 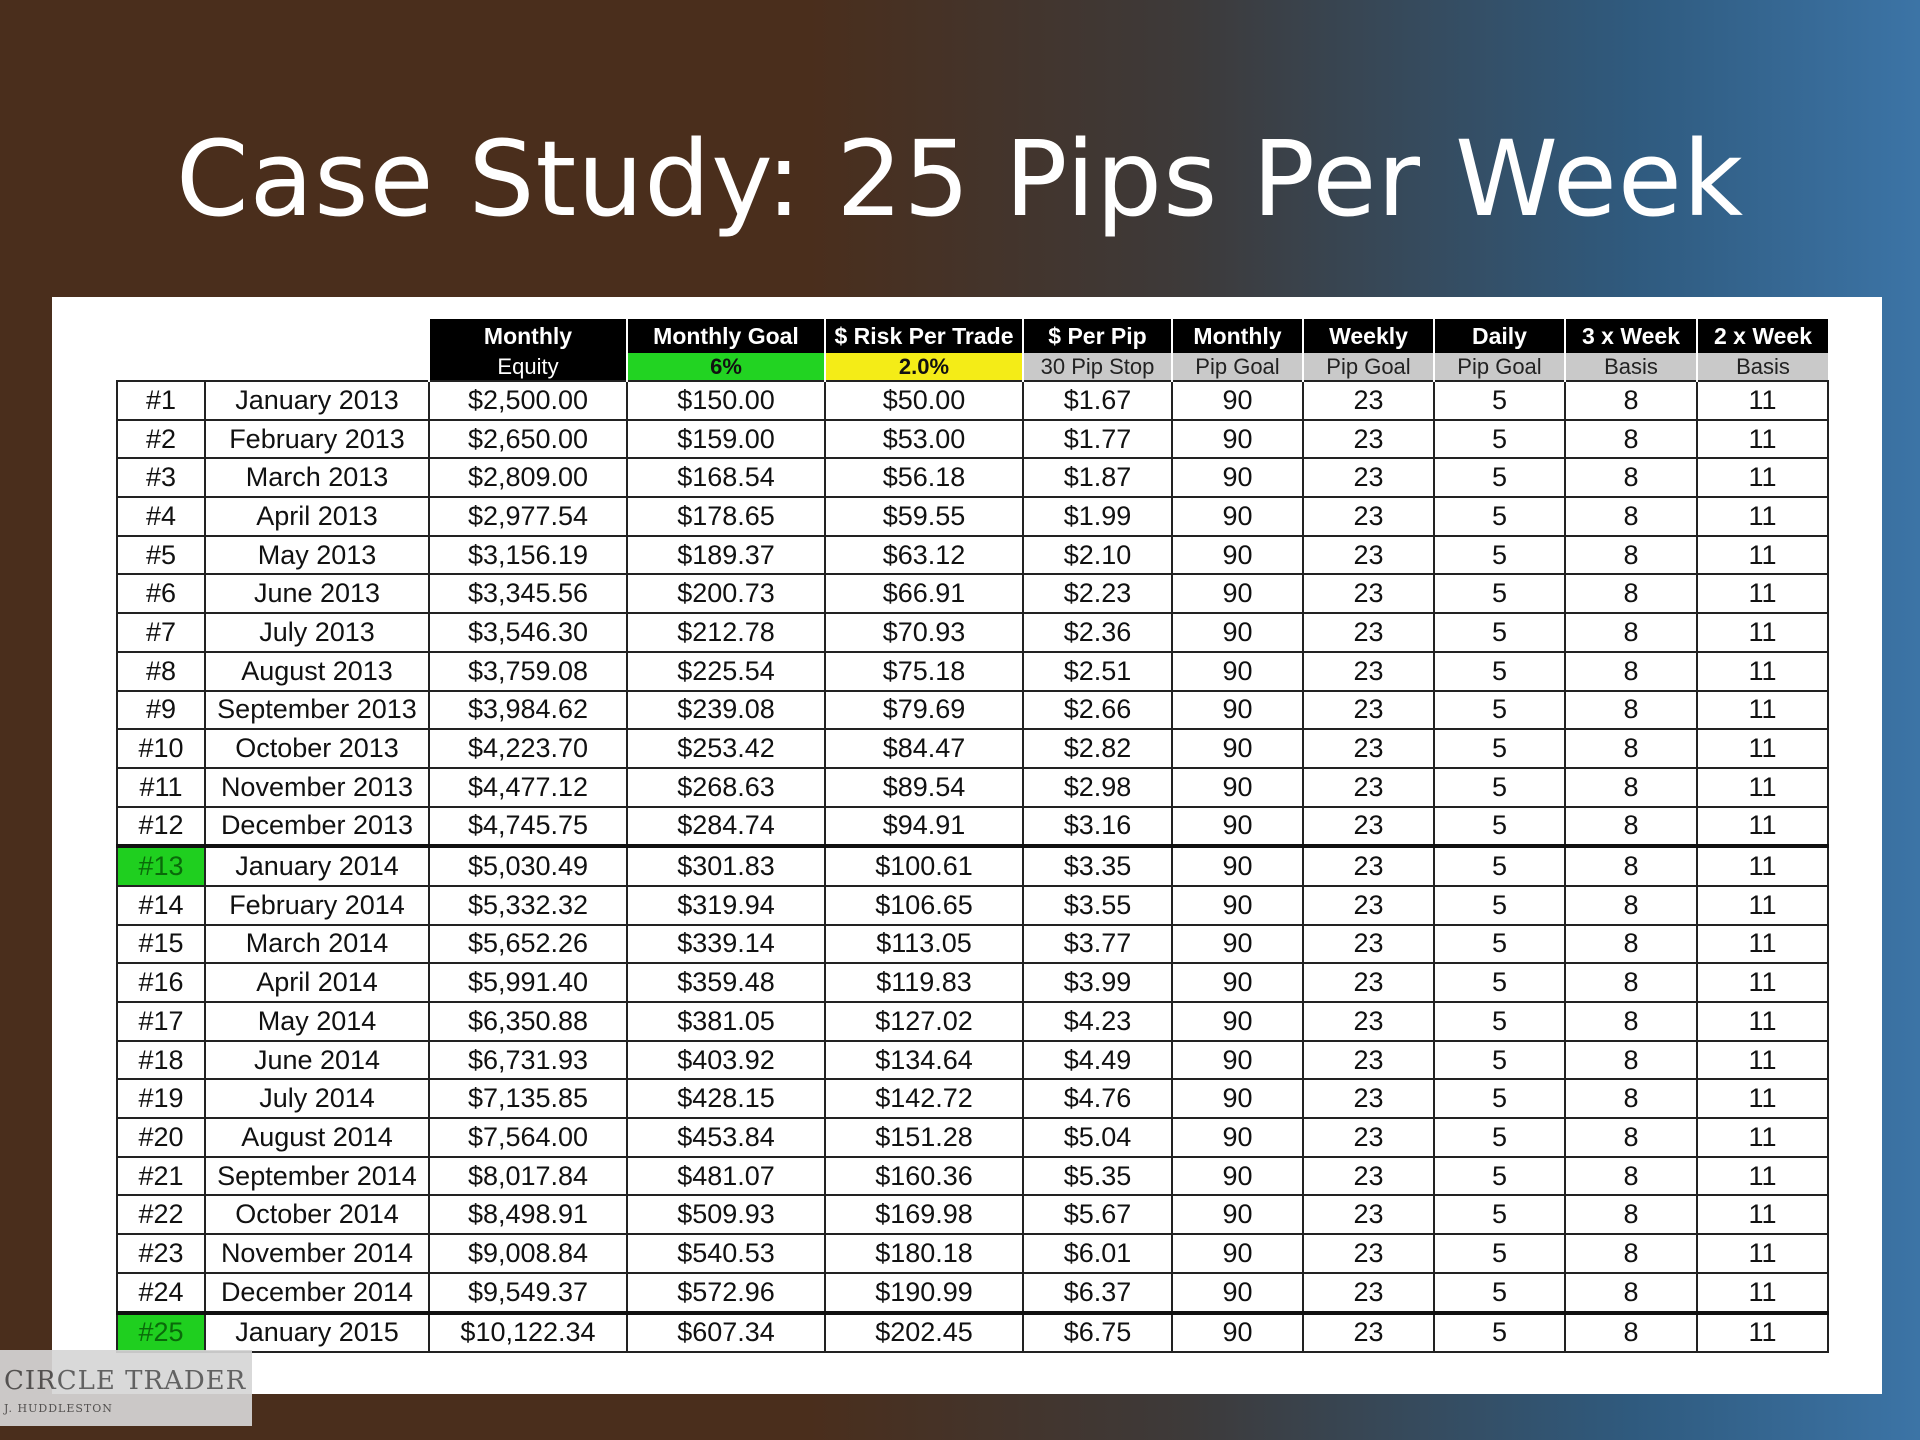 I want to click on cell-risk-per-trade: $142.72, so click(x=924, y=1099).